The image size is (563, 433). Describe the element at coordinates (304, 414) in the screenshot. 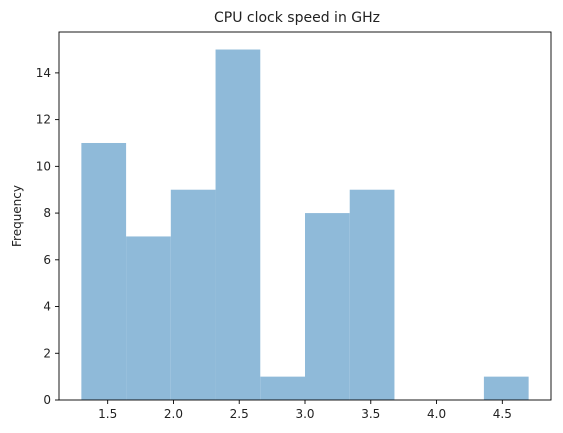

I see `x-tick-label: 3.0` at that location.